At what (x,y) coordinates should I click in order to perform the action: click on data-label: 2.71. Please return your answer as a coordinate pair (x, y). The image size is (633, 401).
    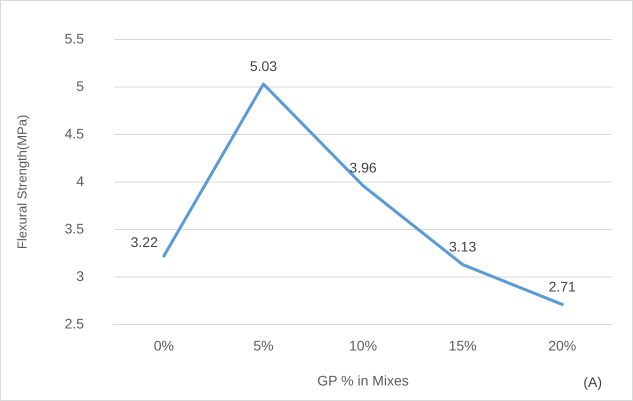
    Looking at the image, I should click on (562, 286).